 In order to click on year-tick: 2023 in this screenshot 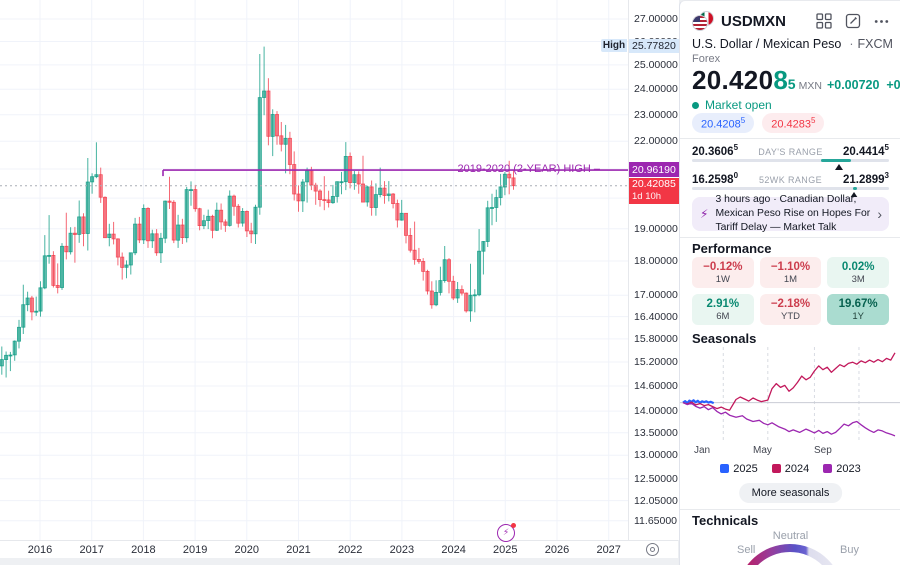, I will do `click(402, 550)`.